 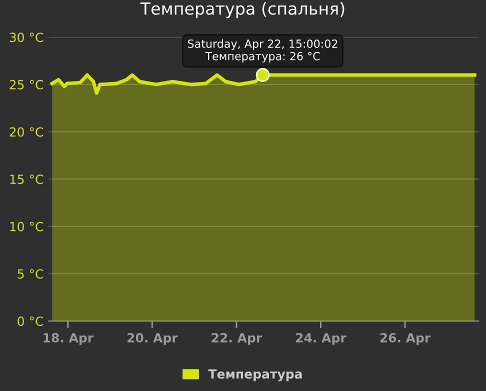 What do you see at coordinates (153, 339) in the screenshot?
I see `x-tick-label: 20. Apr` at bounding box center [153, 339].